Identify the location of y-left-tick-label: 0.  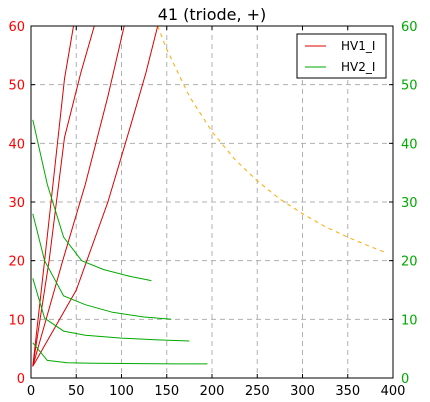
(21, 379).